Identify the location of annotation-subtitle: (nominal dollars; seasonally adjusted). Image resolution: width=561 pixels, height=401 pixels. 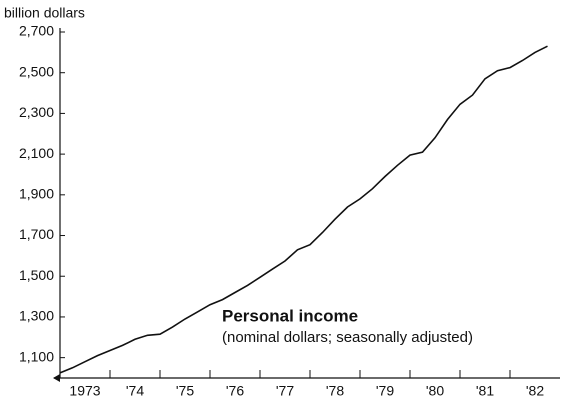
(347, 337).